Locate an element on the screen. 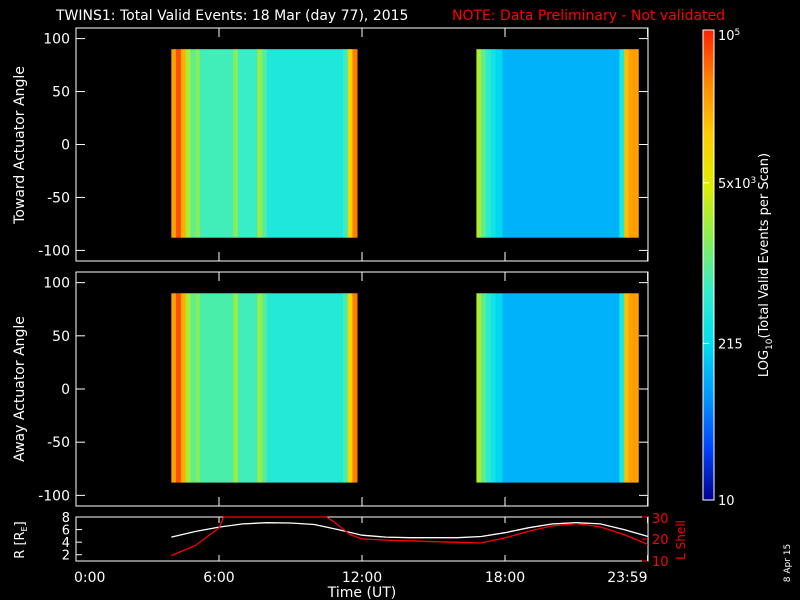 The width and height of the screenshot is (800, 600). toward-y-tick-label: 50 is located at coordinates (61, 93).